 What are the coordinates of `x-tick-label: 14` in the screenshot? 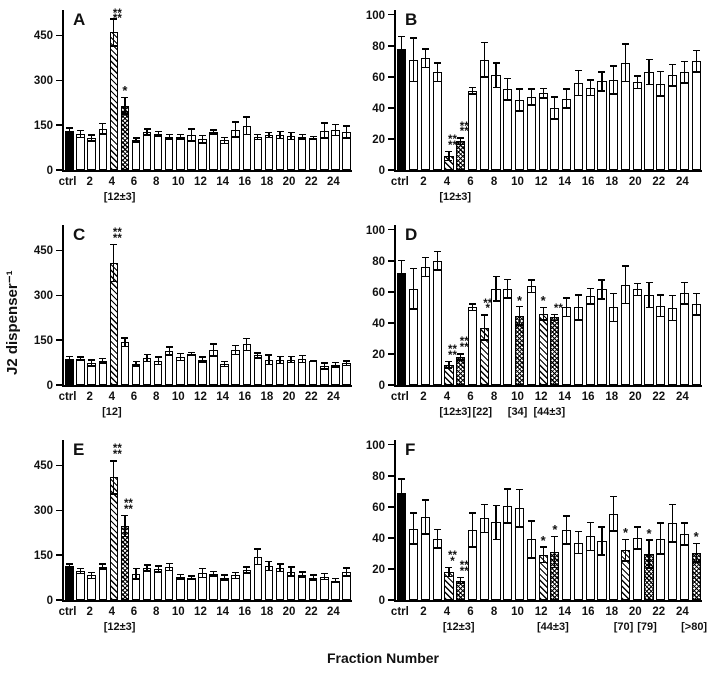 It's located at (565, 182).